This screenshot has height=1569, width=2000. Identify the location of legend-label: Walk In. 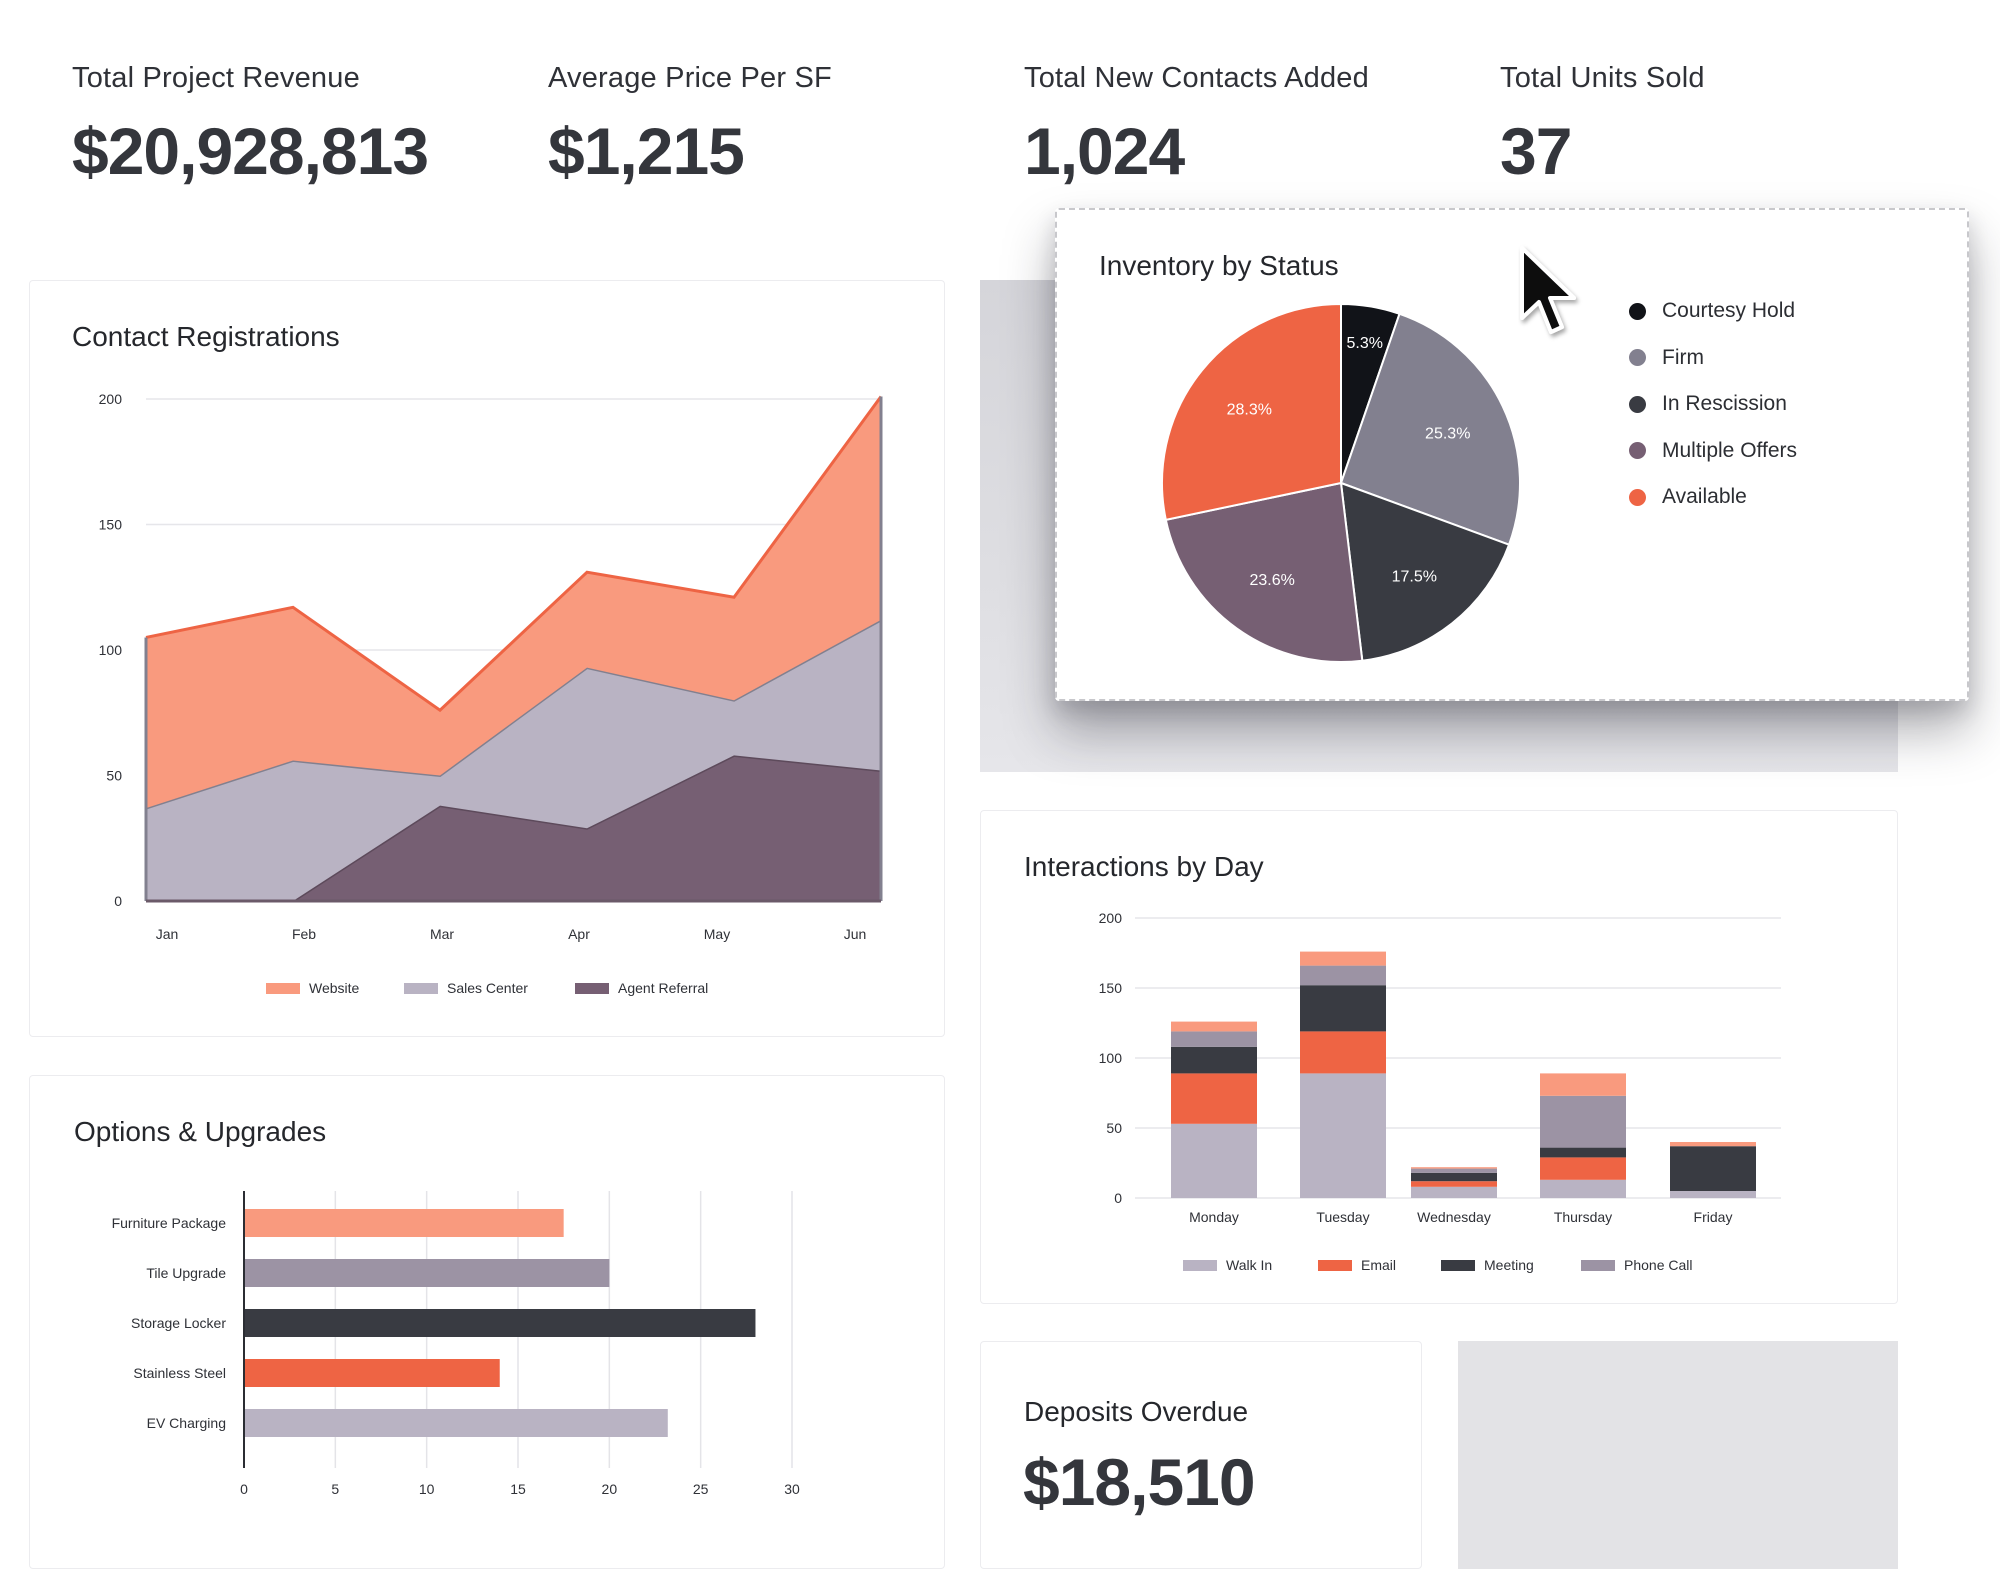
(1249, 1265).